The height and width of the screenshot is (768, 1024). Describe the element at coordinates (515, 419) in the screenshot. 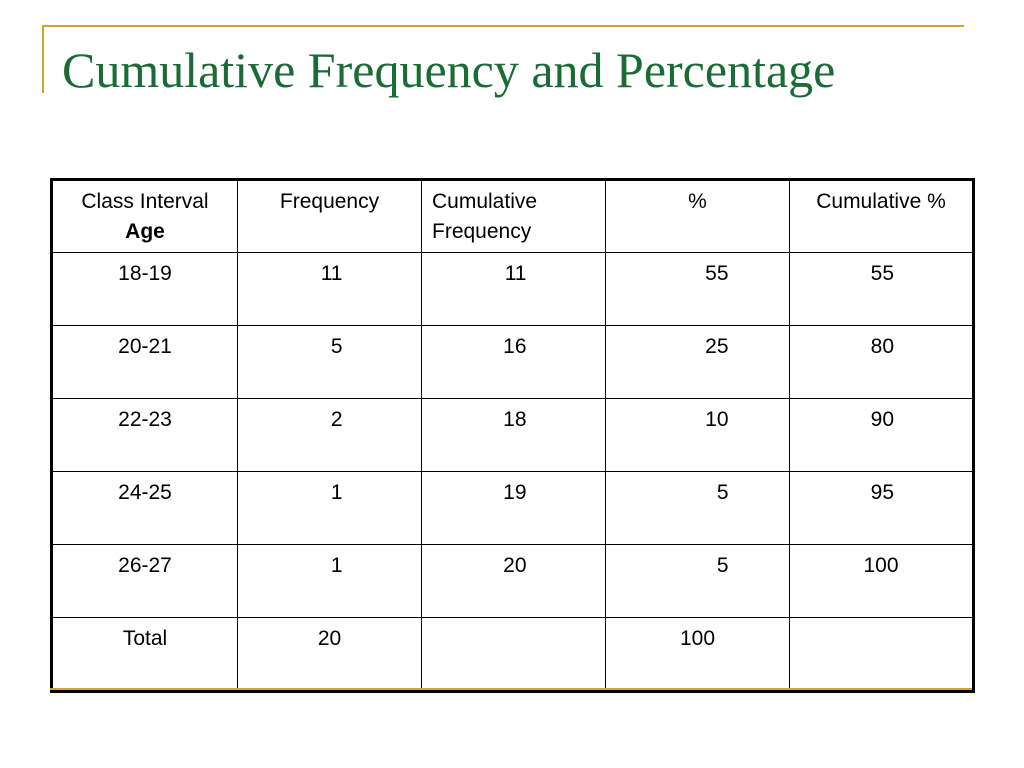

I see `cell-cumulative-frequency-value: 18` at that location.